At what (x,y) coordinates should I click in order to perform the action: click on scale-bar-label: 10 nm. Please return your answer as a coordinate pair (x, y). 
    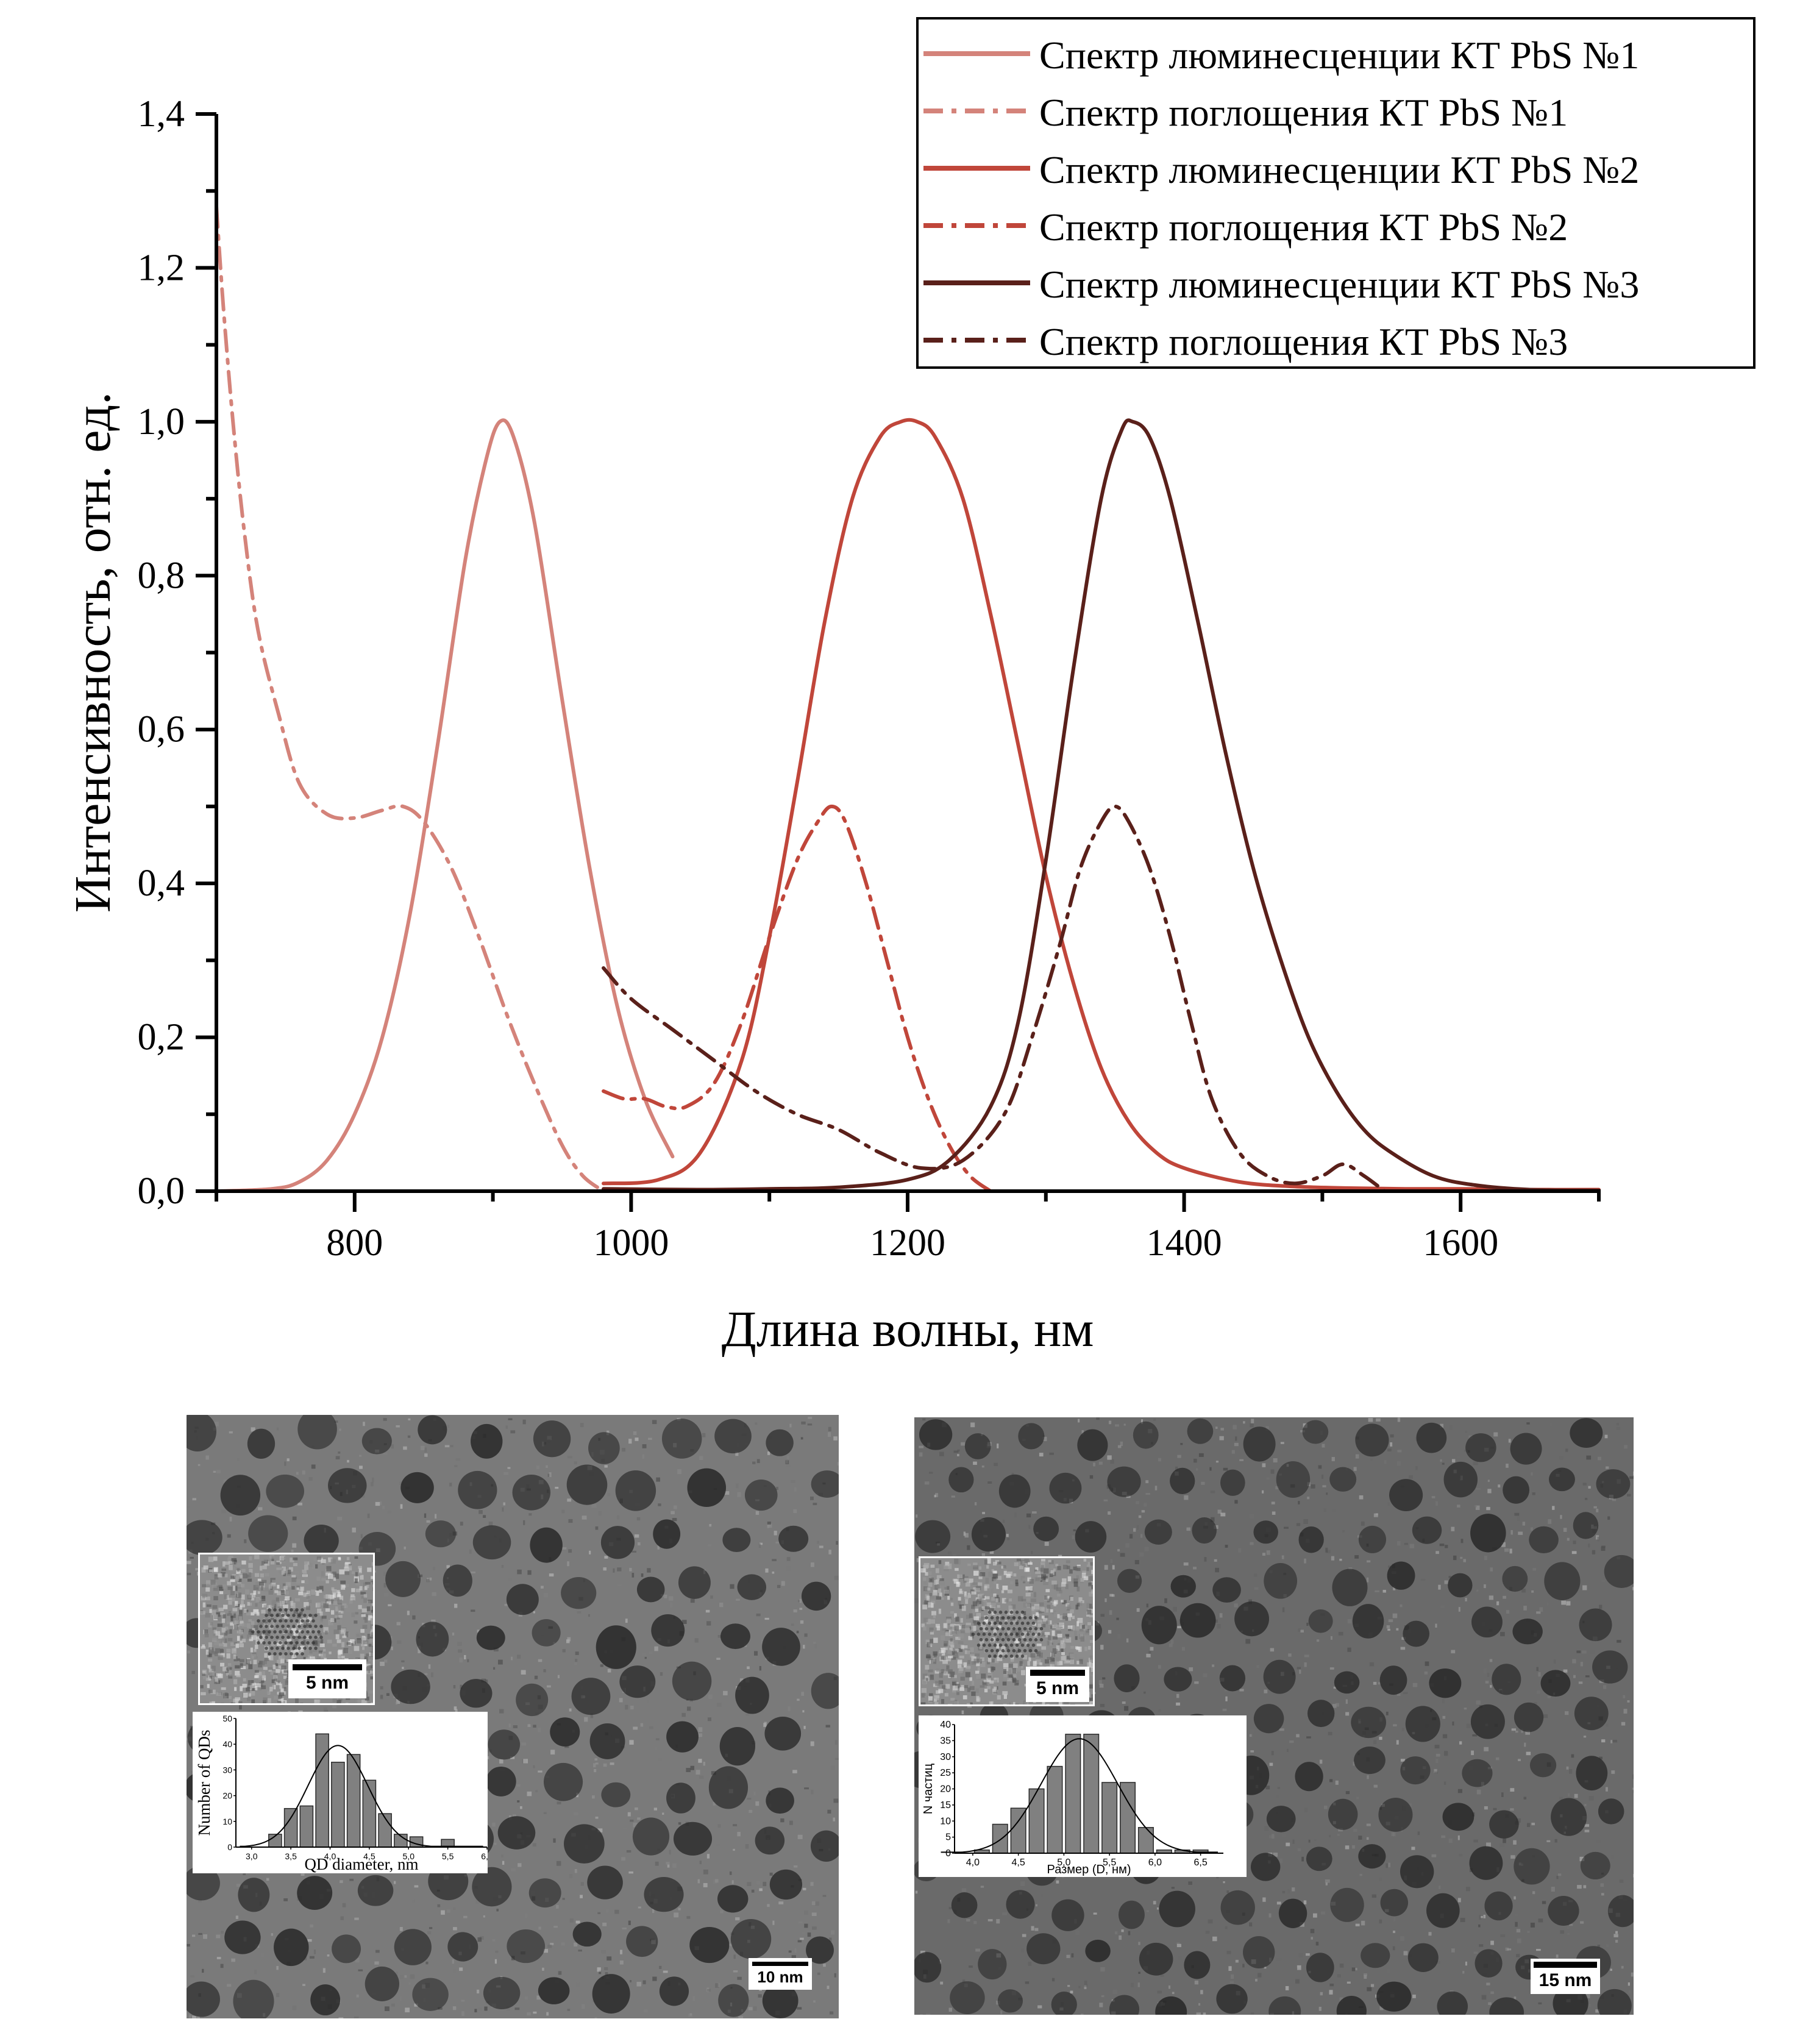
    Looking at the image, I should click on (780, 1977).